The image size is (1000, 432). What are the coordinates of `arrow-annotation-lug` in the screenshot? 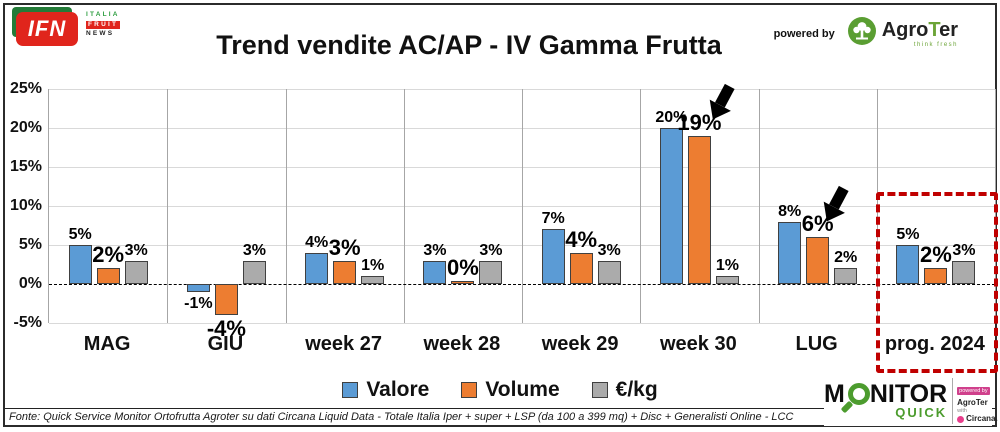 It's located at (838, 203).